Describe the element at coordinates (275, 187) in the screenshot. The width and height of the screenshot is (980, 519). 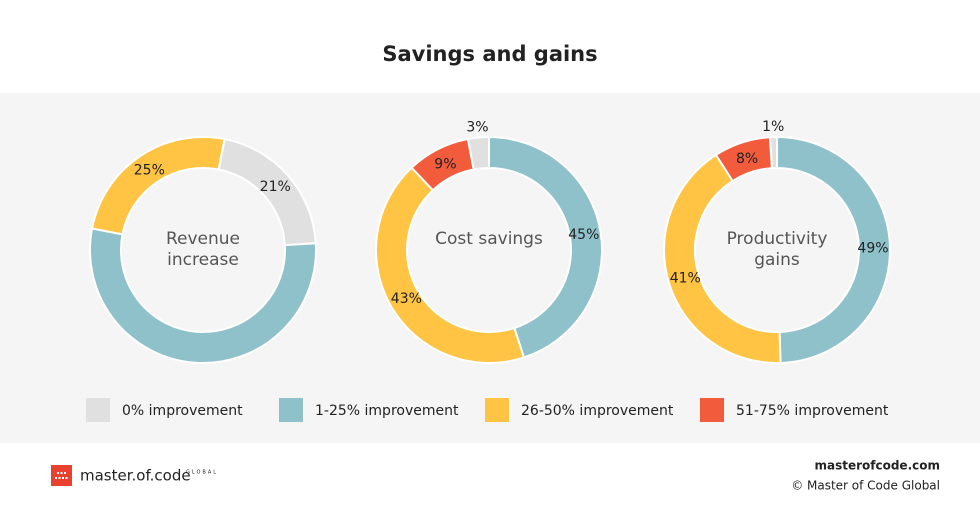
I see `value-label: 21%` at that location.